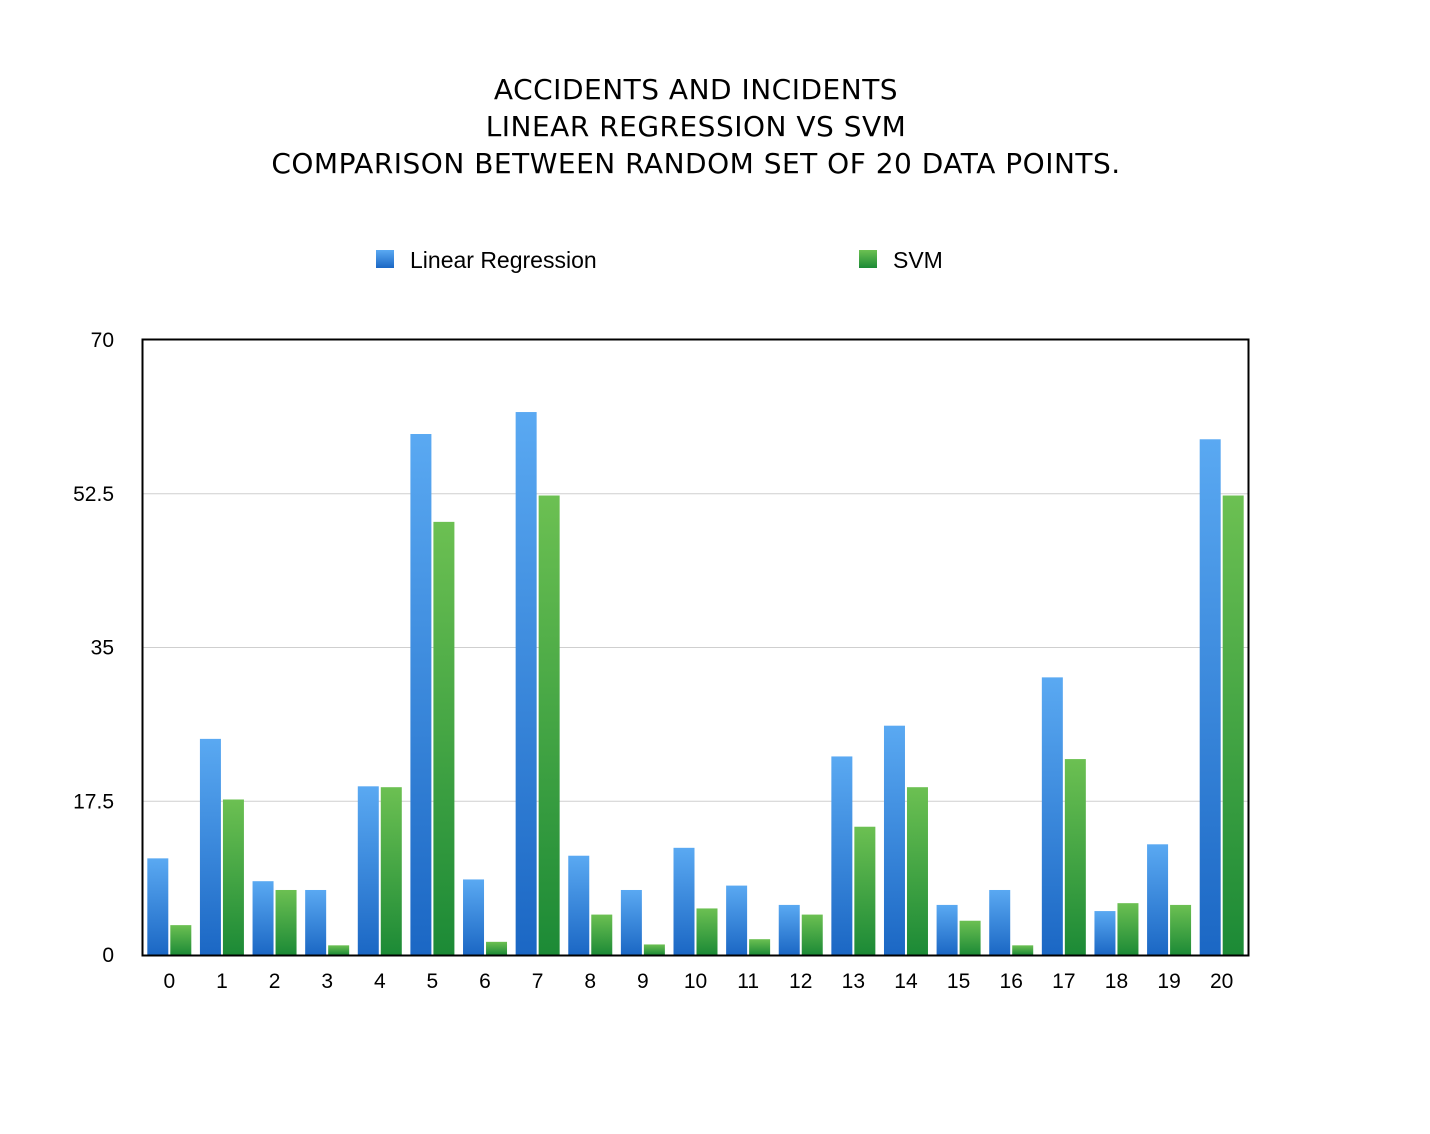 This screenshot has height=1134, width=1430. What do you see at coordinates (868, 259) in the screenshot?
I see `legend-swatch-svm` at bounding box center [868, 259].